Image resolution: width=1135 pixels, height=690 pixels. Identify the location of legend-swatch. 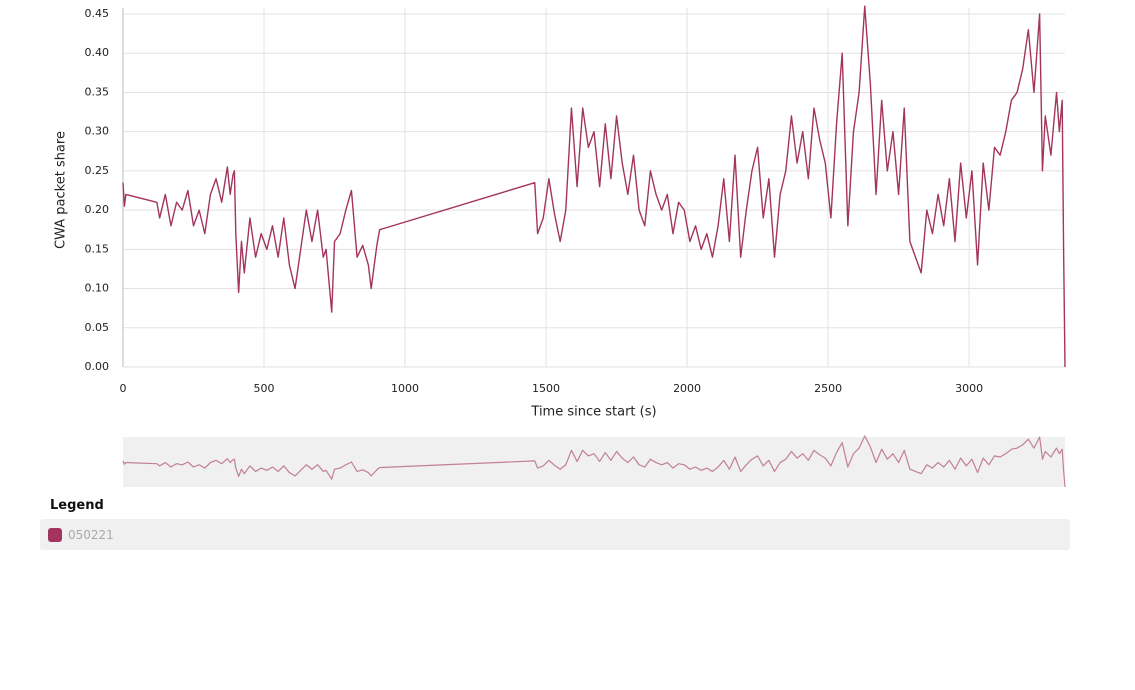
(55, 534).